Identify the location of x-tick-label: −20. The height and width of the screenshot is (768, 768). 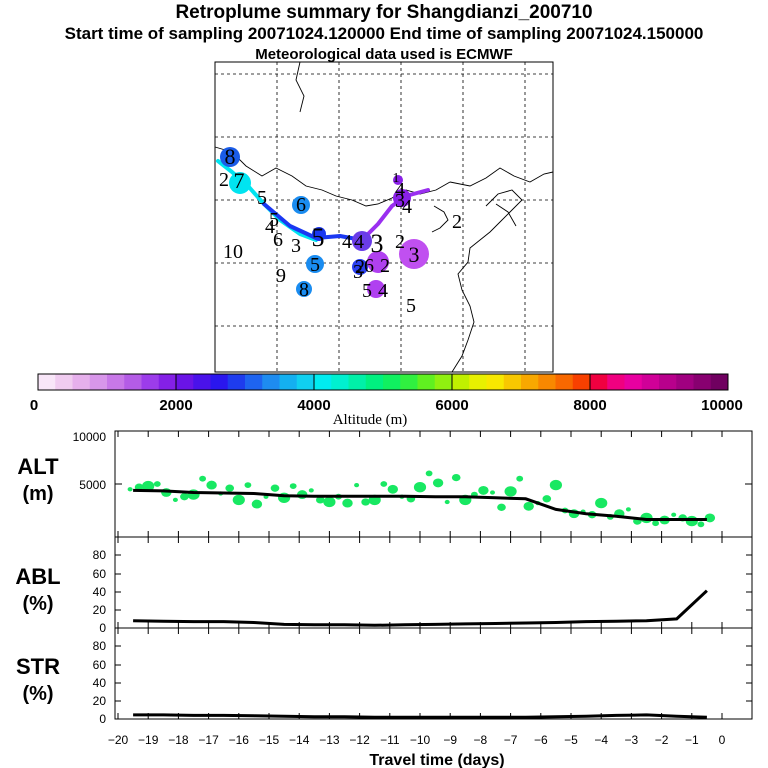
(118, 740).